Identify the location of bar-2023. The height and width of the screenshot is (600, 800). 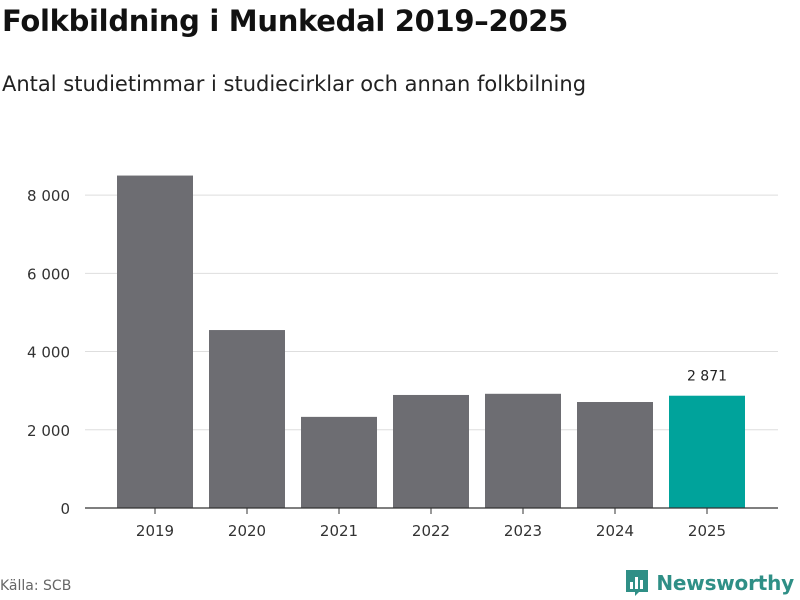
(523, 450).